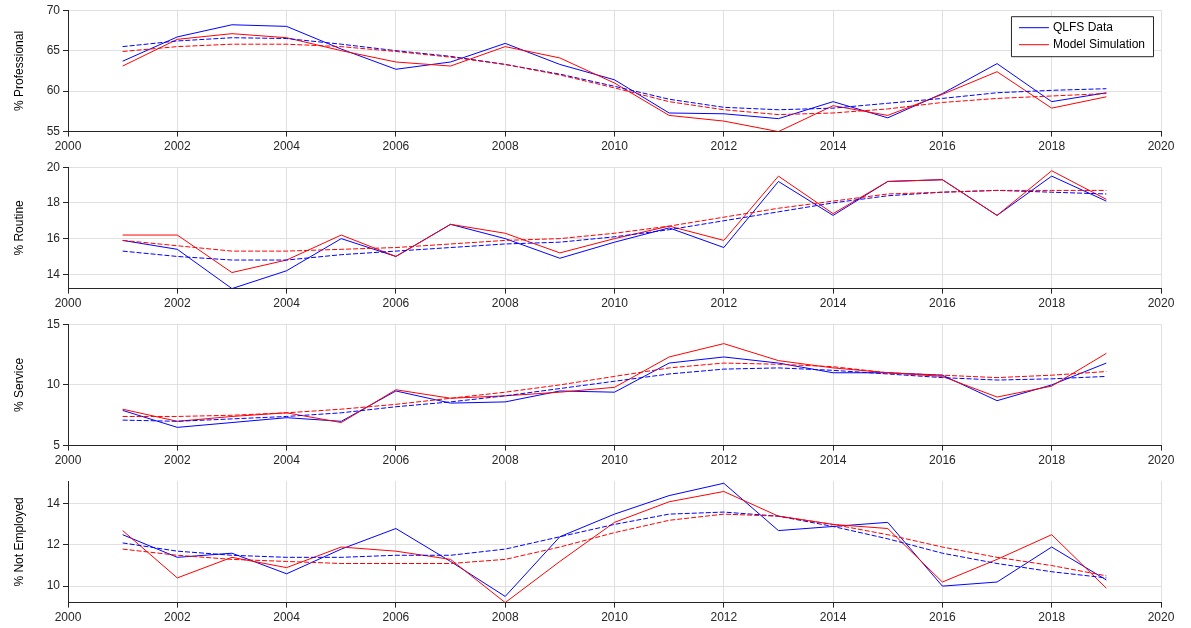 Image resolution: width=1191 pixels, height=628 pixels. I want to click on legend-label: QLFS Data, so click(1083, 27).